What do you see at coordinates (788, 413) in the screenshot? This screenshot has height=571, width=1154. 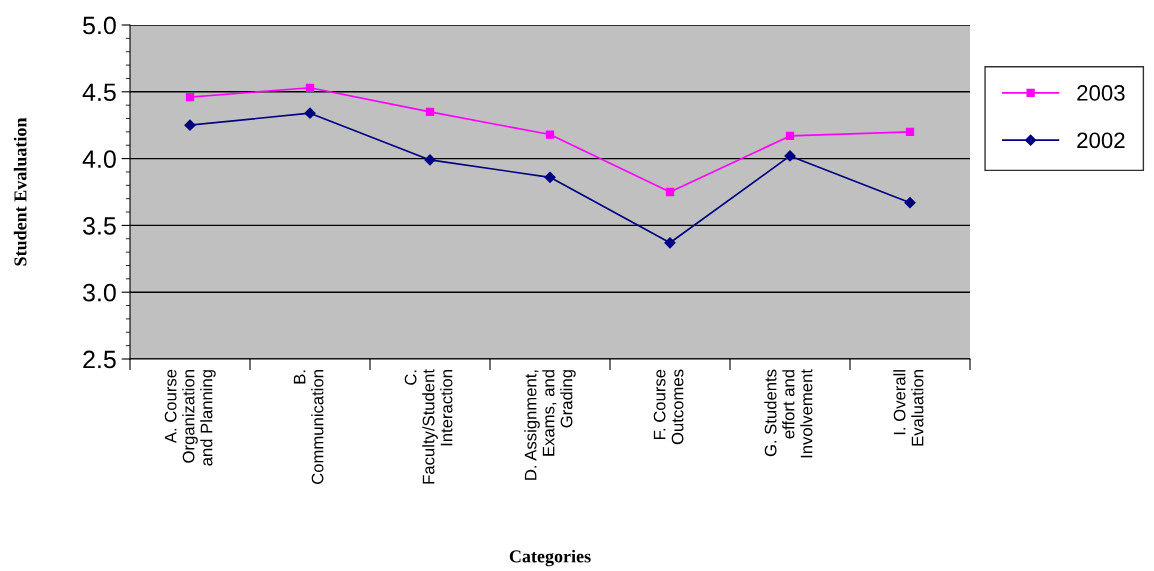 I see `x-tick-label: G. Students effort and Involvement` at bounding box center [788, 413].